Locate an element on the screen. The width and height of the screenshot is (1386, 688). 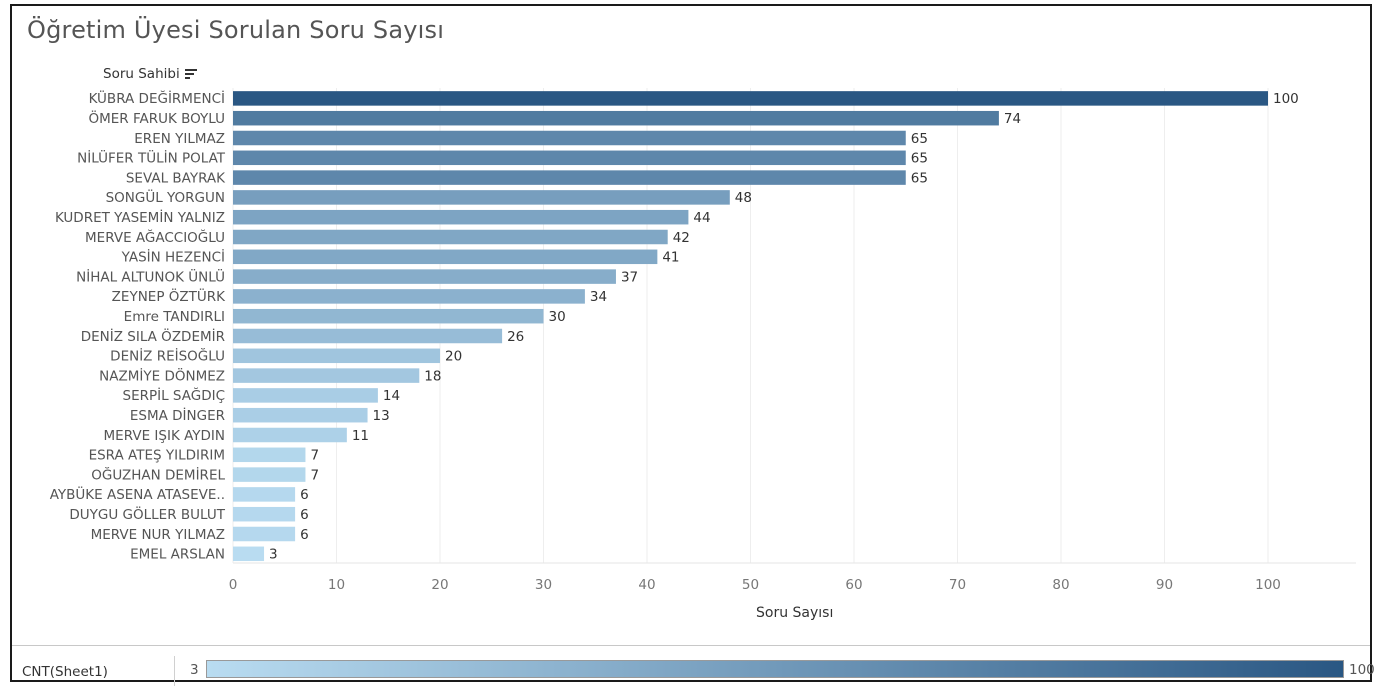
chart-title: Öğretim Üyesi Sorulan Soru Sayısı is located at coordinates (236, 30).